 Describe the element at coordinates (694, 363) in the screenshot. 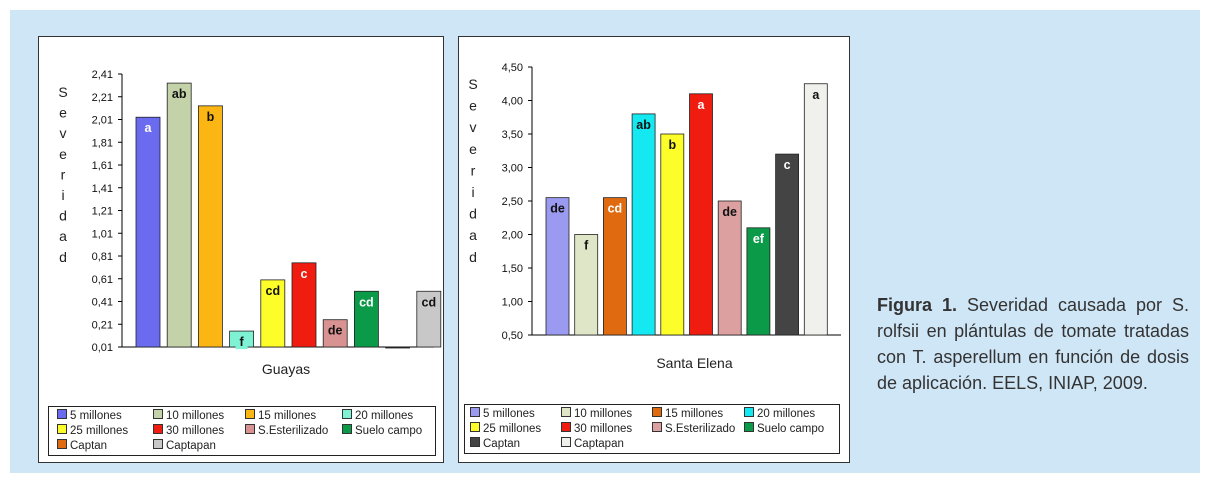

I see `x-axis-label: Santa Elena` at that location.